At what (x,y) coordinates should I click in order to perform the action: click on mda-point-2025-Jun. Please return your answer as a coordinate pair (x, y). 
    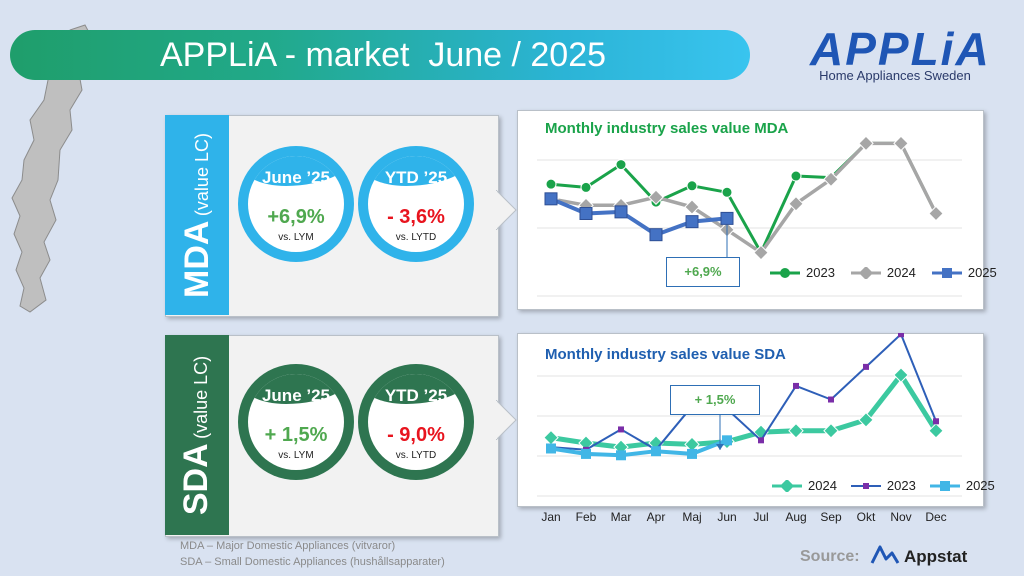
    Looking at the image, I should click on (727, 218).